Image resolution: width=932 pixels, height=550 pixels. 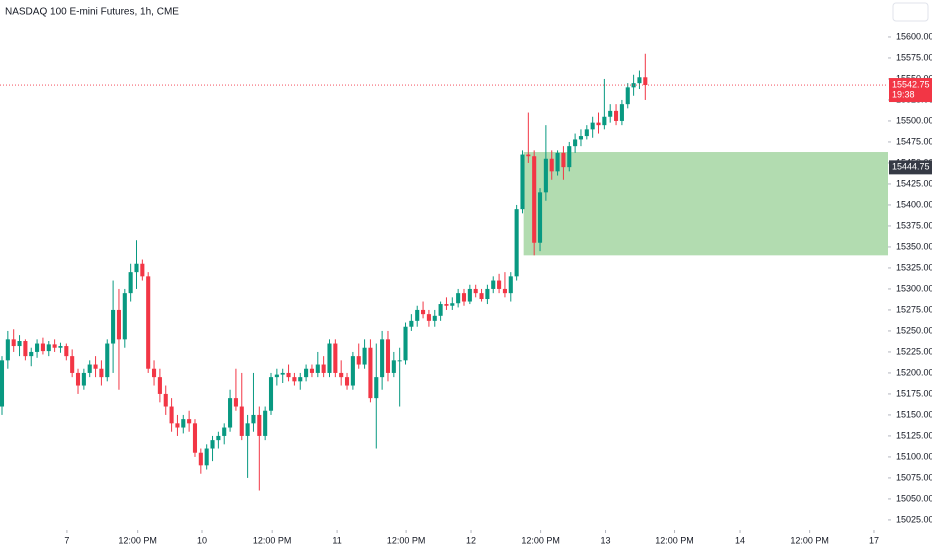 I want to click on toolbar-button, so click(x=910, y=12).